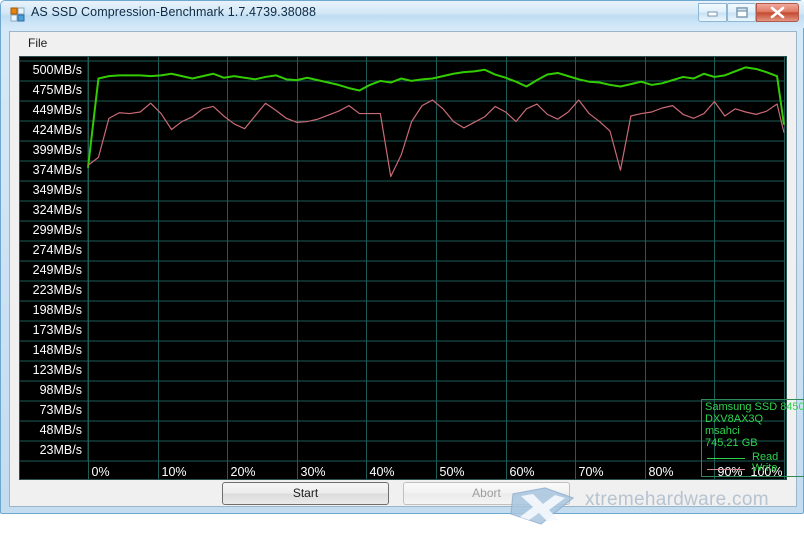  I want to click on y-tick-label: 198MB/s, so click(57, 310).